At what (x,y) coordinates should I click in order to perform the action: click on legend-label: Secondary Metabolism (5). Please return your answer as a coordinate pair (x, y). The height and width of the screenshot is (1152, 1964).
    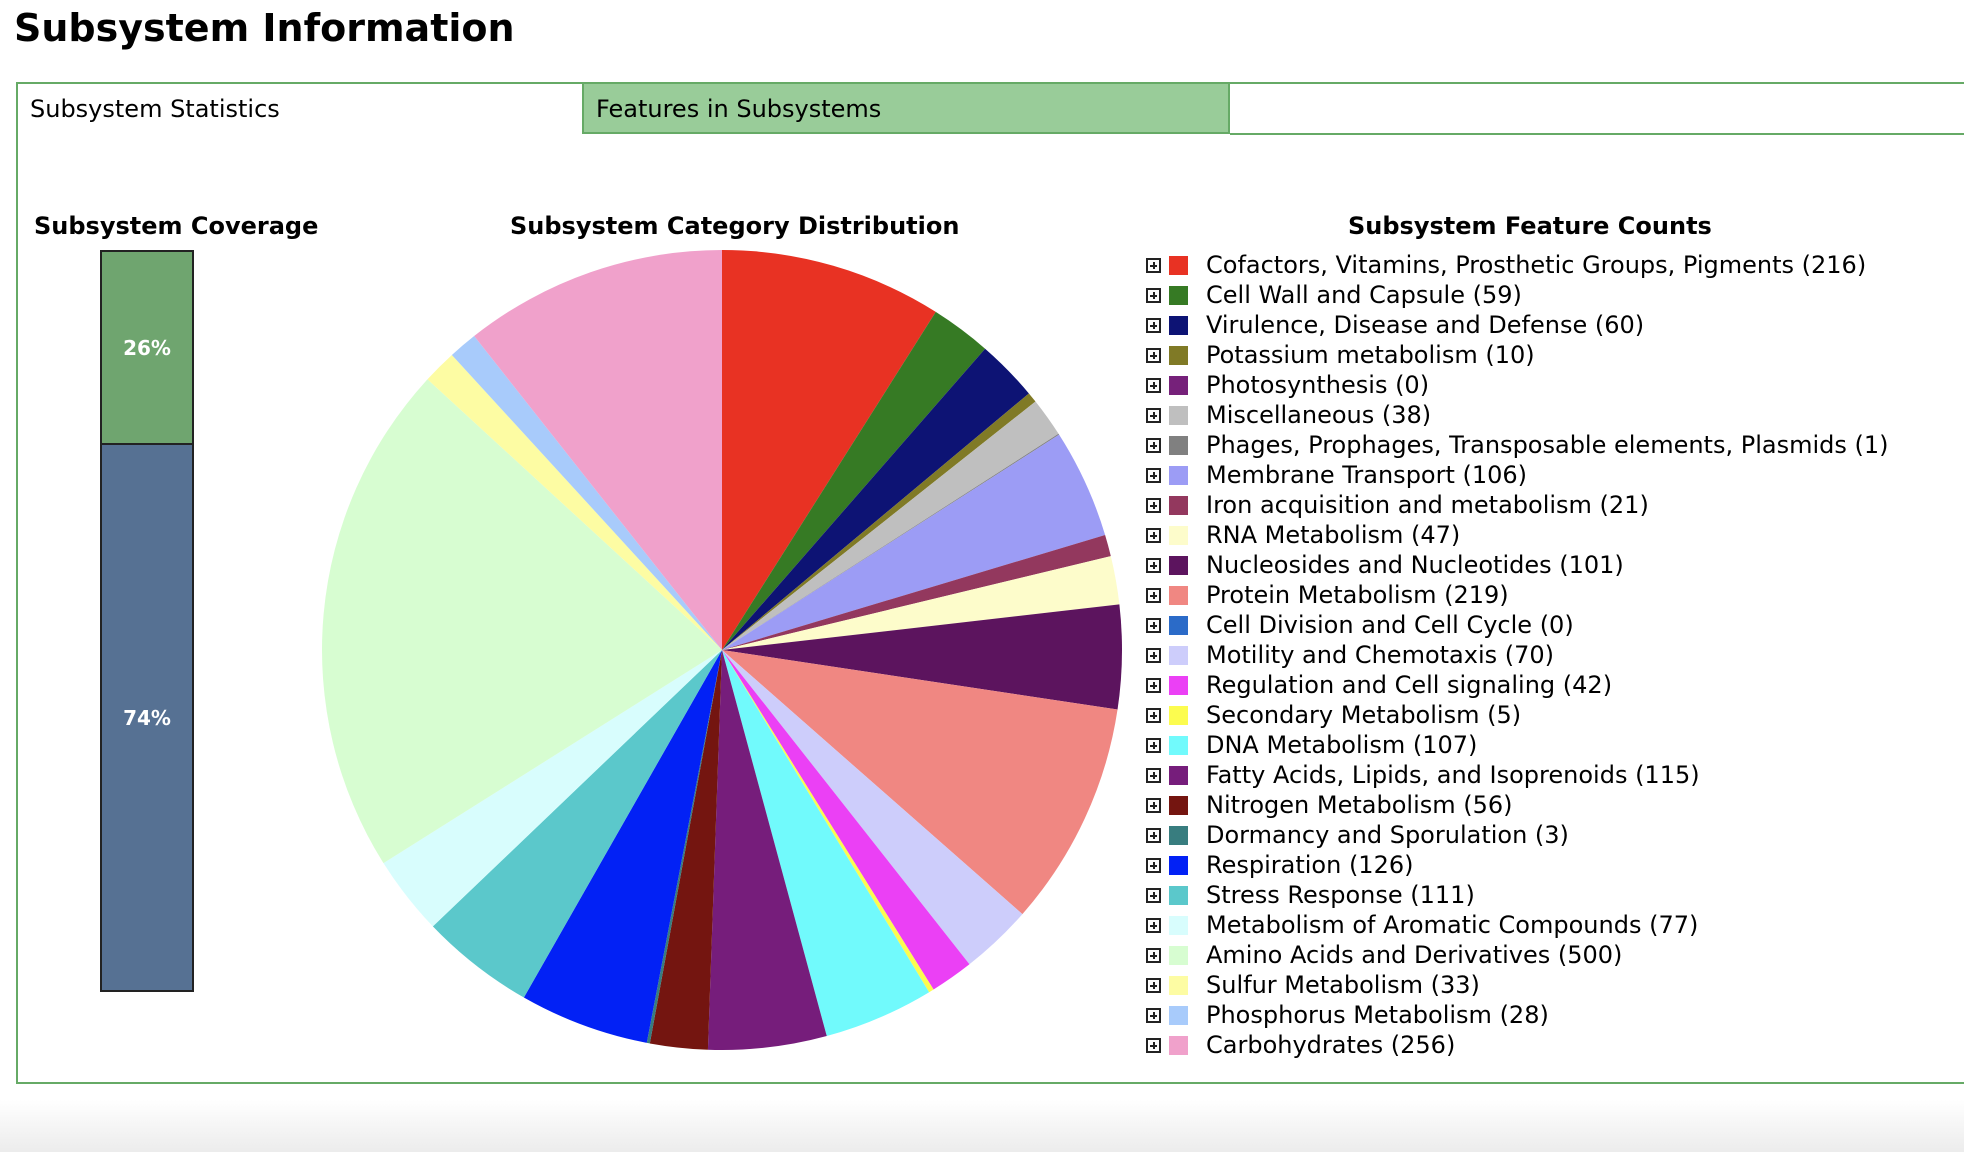
    Looking at the image, I should click on (1364, 715).